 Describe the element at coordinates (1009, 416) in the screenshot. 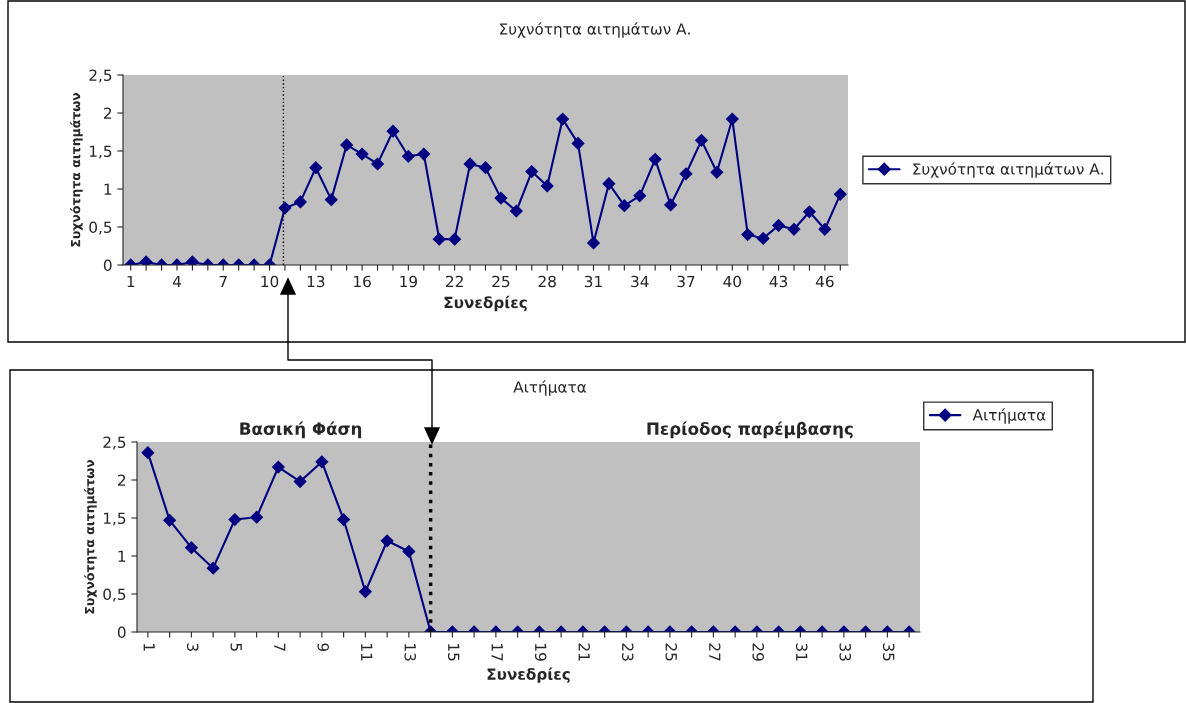

I see `legend-label: Αιτήματα` at that location.